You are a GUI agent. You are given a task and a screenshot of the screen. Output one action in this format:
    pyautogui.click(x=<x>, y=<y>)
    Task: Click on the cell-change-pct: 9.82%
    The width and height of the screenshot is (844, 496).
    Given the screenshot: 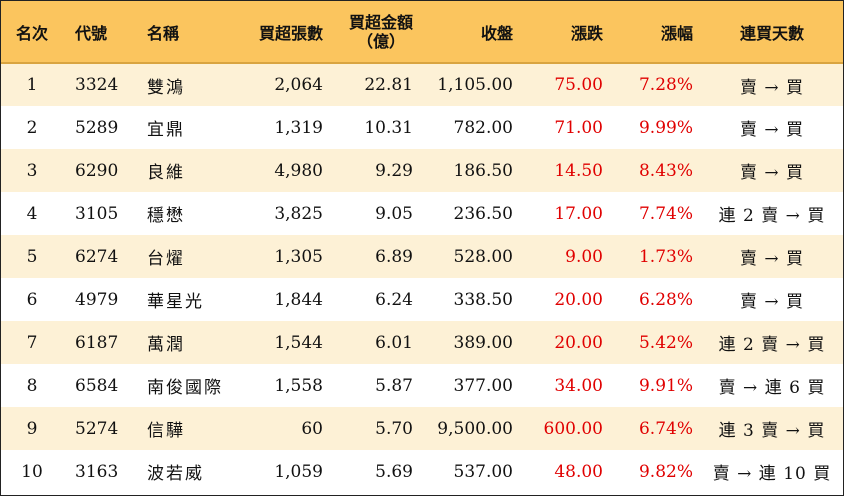 What is the action you would take?
    pyautogui.click(x=665, y=471)
    